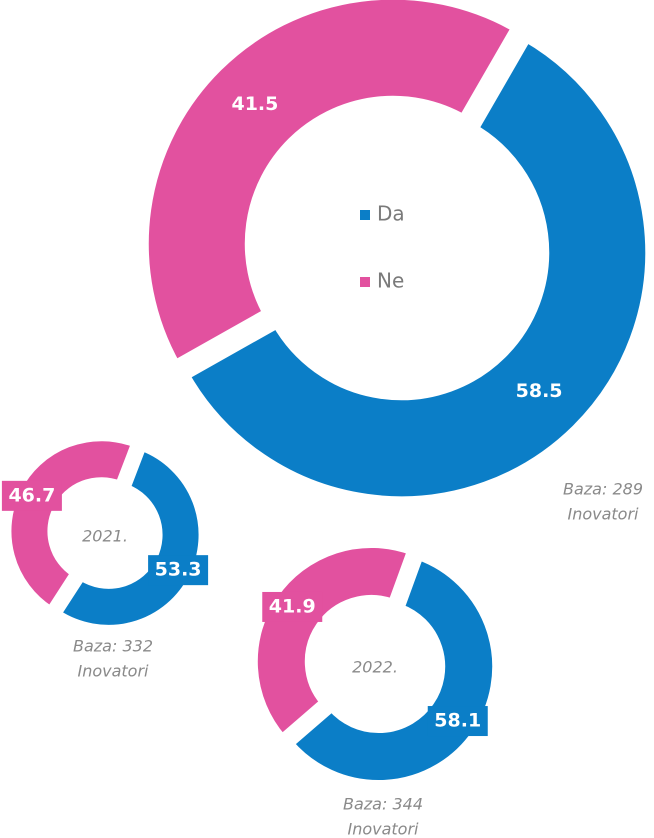 The image size is (654, 838). Describe the element at coordinates (539, 391) in the screenshot. I see `value-label: 58.5` at that location.